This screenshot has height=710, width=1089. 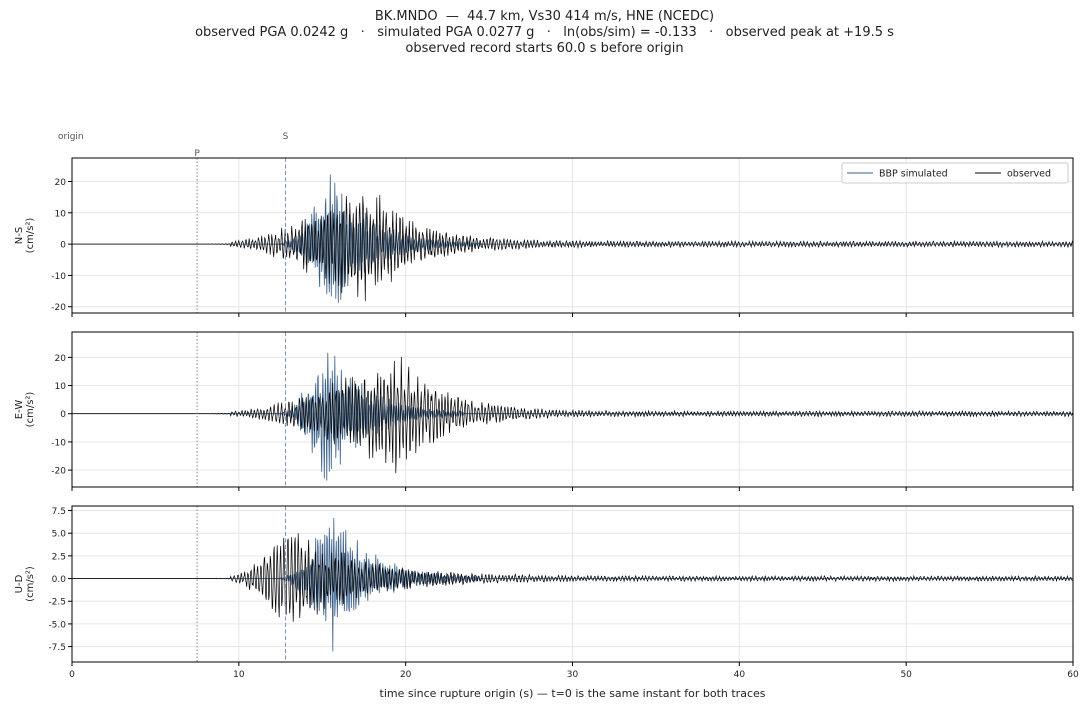 I want to click on x-tick-label: 50, so click(x=906, y=675).